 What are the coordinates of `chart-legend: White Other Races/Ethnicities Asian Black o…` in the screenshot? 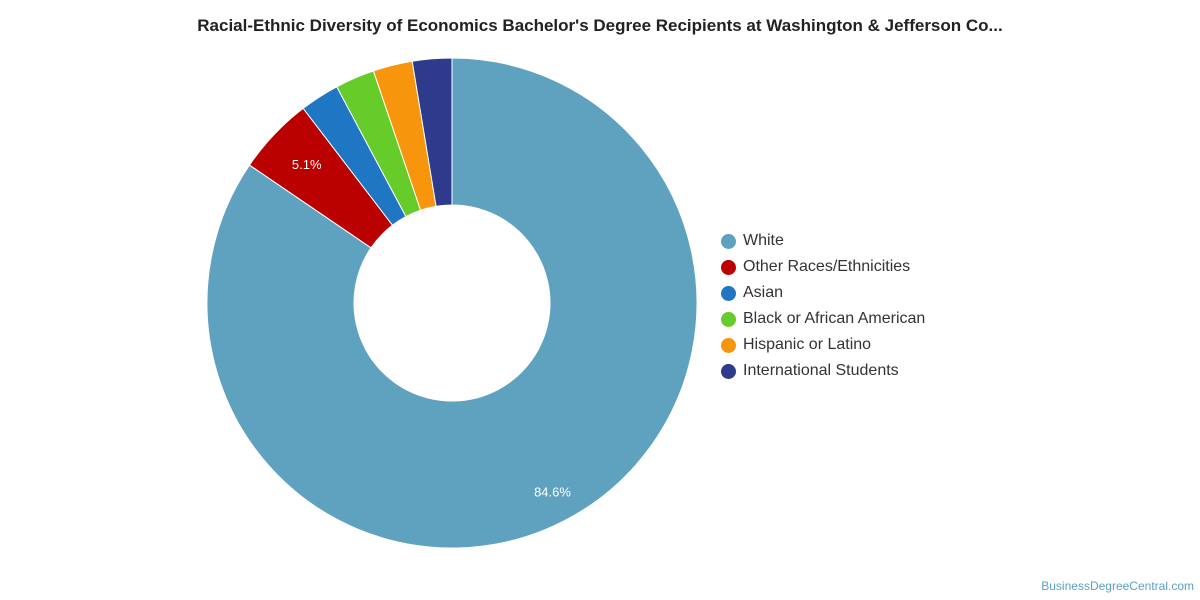 It's located at (823, 306).